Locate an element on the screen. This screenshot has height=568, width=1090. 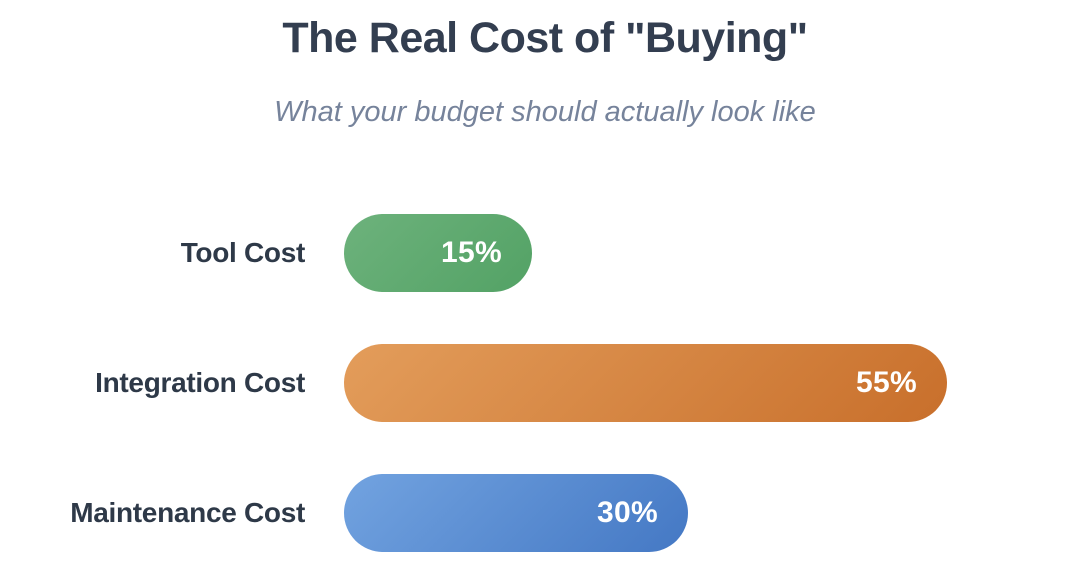
bar-track: 15% is located at coordinates (717, 253).